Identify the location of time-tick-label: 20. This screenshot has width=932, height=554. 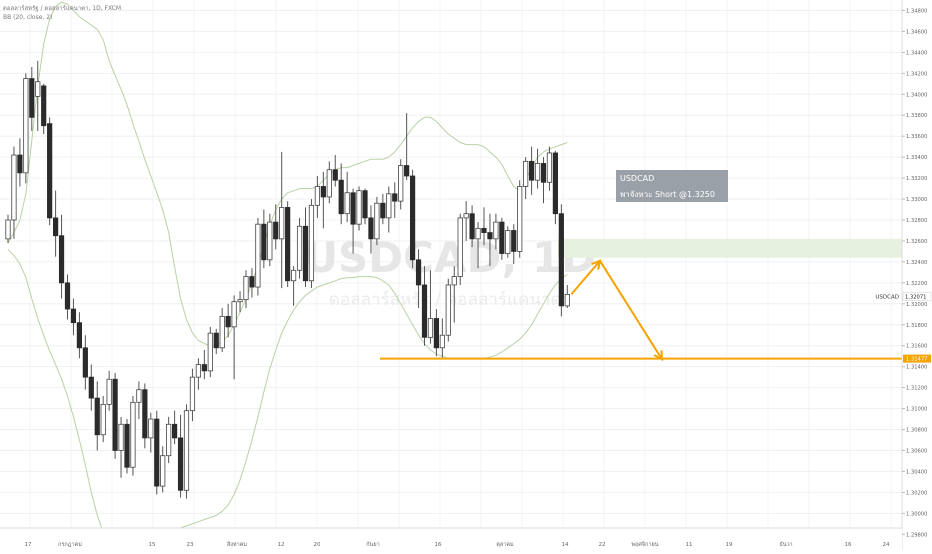
(317, 545).